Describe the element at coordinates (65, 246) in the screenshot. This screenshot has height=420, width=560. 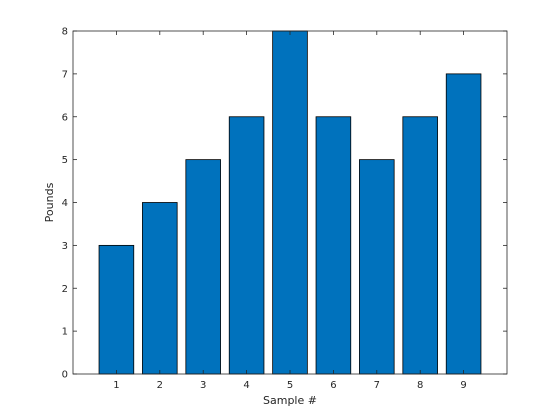
I see `y-tick-label: 3` at that location.